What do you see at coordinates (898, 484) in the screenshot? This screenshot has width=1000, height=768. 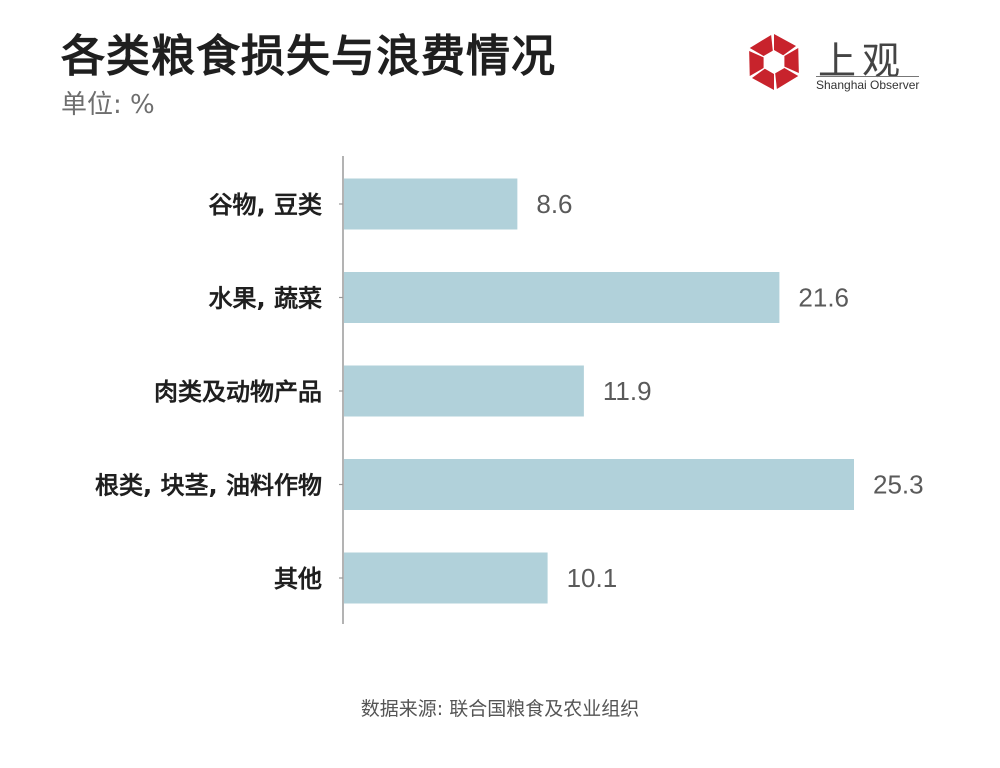 I see `data-label: 25.3` at bounding box center [898, 484].